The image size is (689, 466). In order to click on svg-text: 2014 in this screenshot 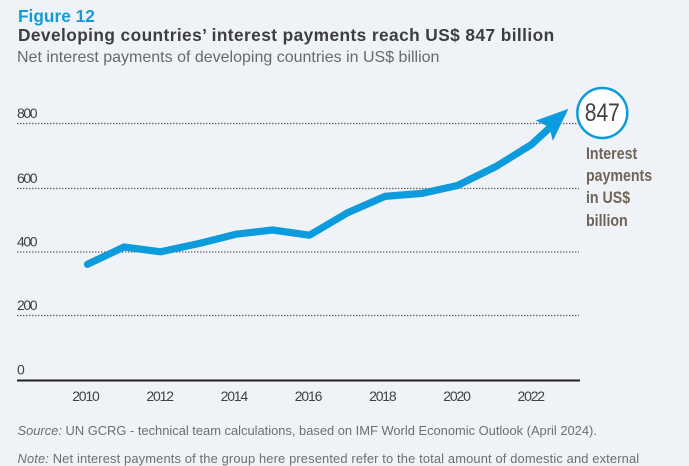, I will do `click(235, 396)`.